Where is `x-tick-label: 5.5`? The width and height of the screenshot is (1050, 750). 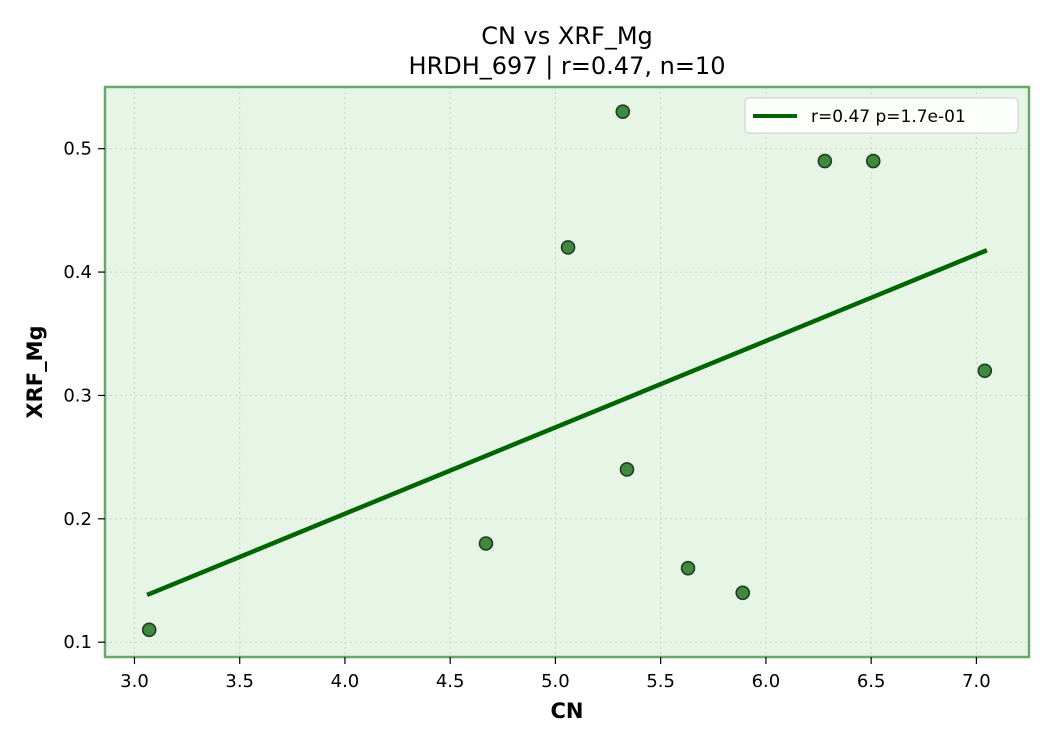
x-tick-label: 5.5 is located at coordinates (660, 681).